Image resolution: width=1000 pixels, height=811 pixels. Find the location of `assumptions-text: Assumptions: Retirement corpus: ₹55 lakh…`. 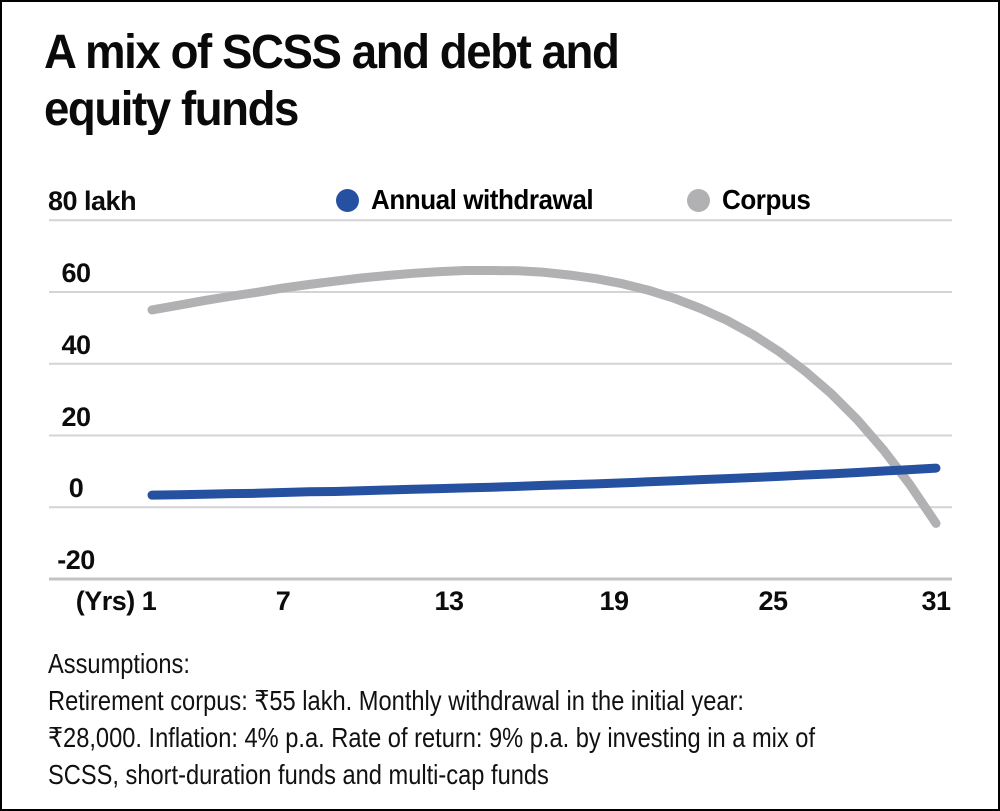

assumptions-text: Assumptions: Retirement corpus: ₹55 lakh… is located at coordinates (431, 719).